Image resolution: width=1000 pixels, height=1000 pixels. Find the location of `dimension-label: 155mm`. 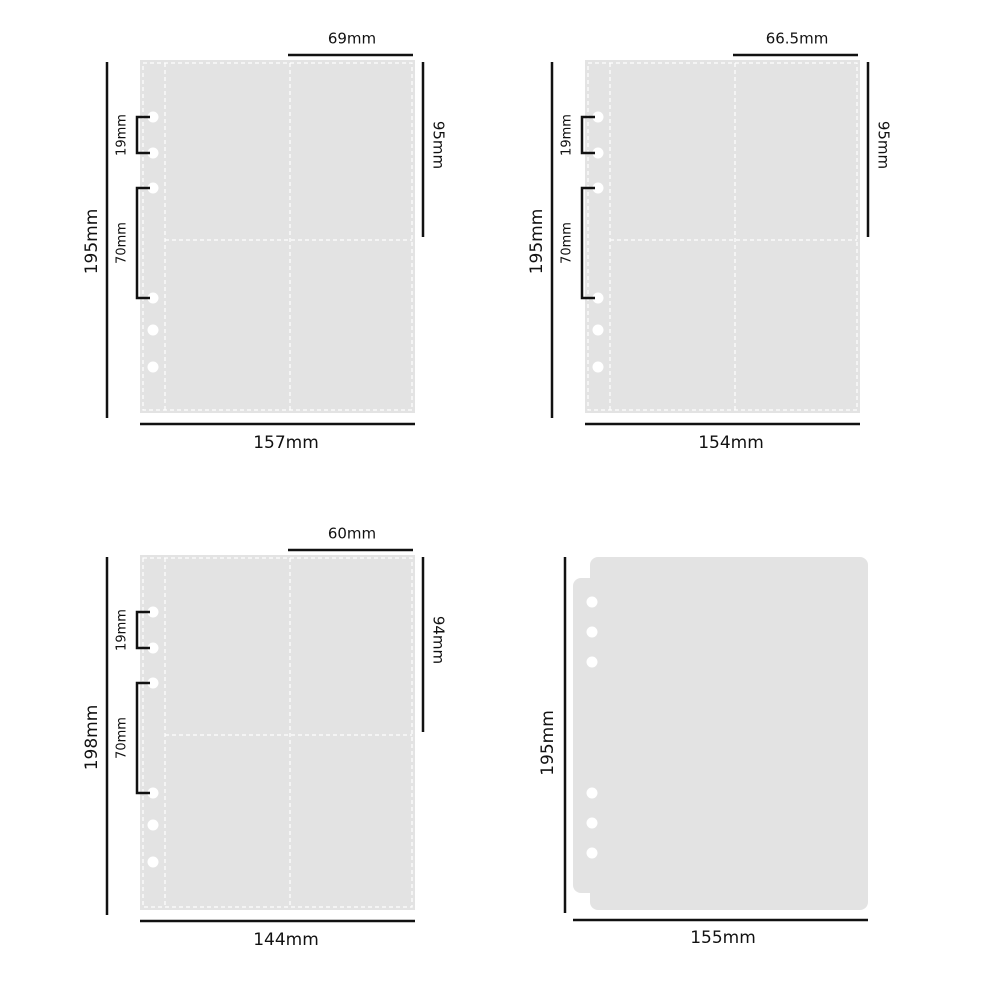

dimension-label: 155mm is located at coordinates (723, 938).